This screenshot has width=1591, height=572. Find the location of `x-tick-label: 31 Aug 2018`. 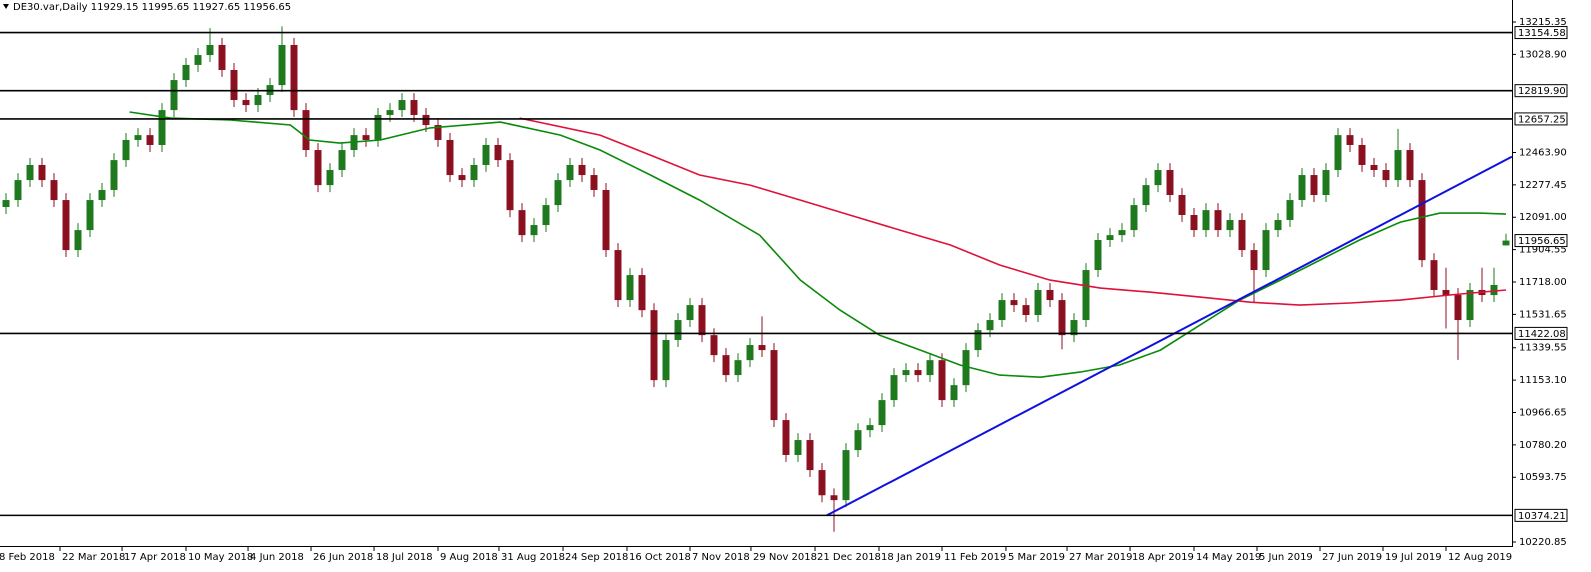

x-tick-label: 31 Aug 2018 is located at coordinates (533, 557).